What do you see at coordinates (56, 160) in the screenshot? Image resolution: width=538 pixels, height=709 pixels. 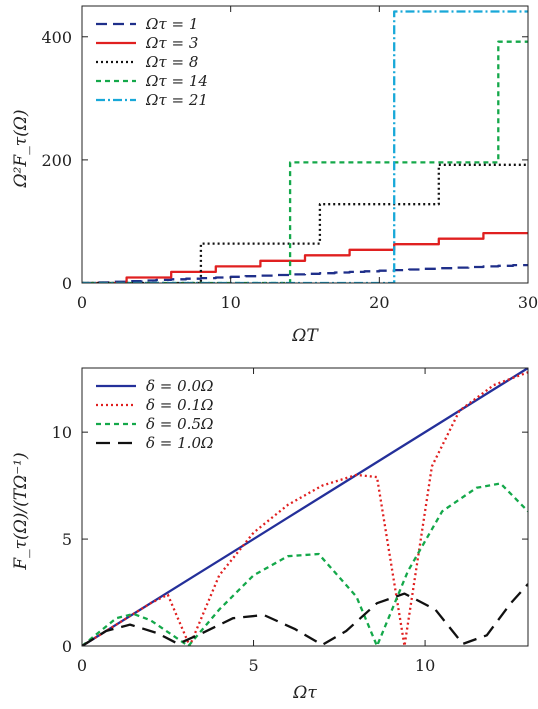 I see `y-tick-label: 200` at bounding box center [56, 160].